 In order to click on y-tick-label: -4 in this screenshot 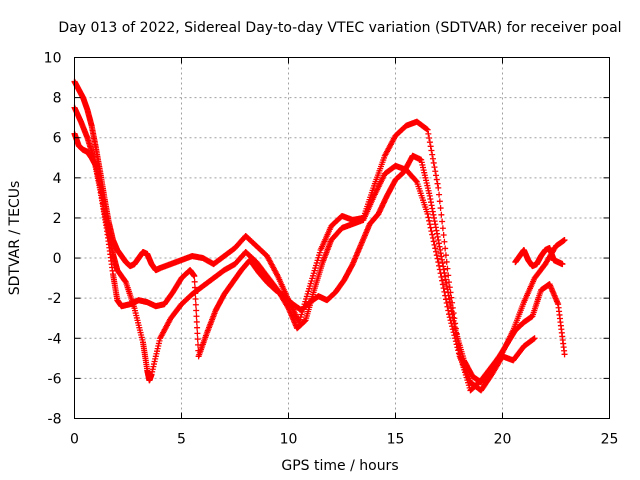, I will do `click(55, 339)`.